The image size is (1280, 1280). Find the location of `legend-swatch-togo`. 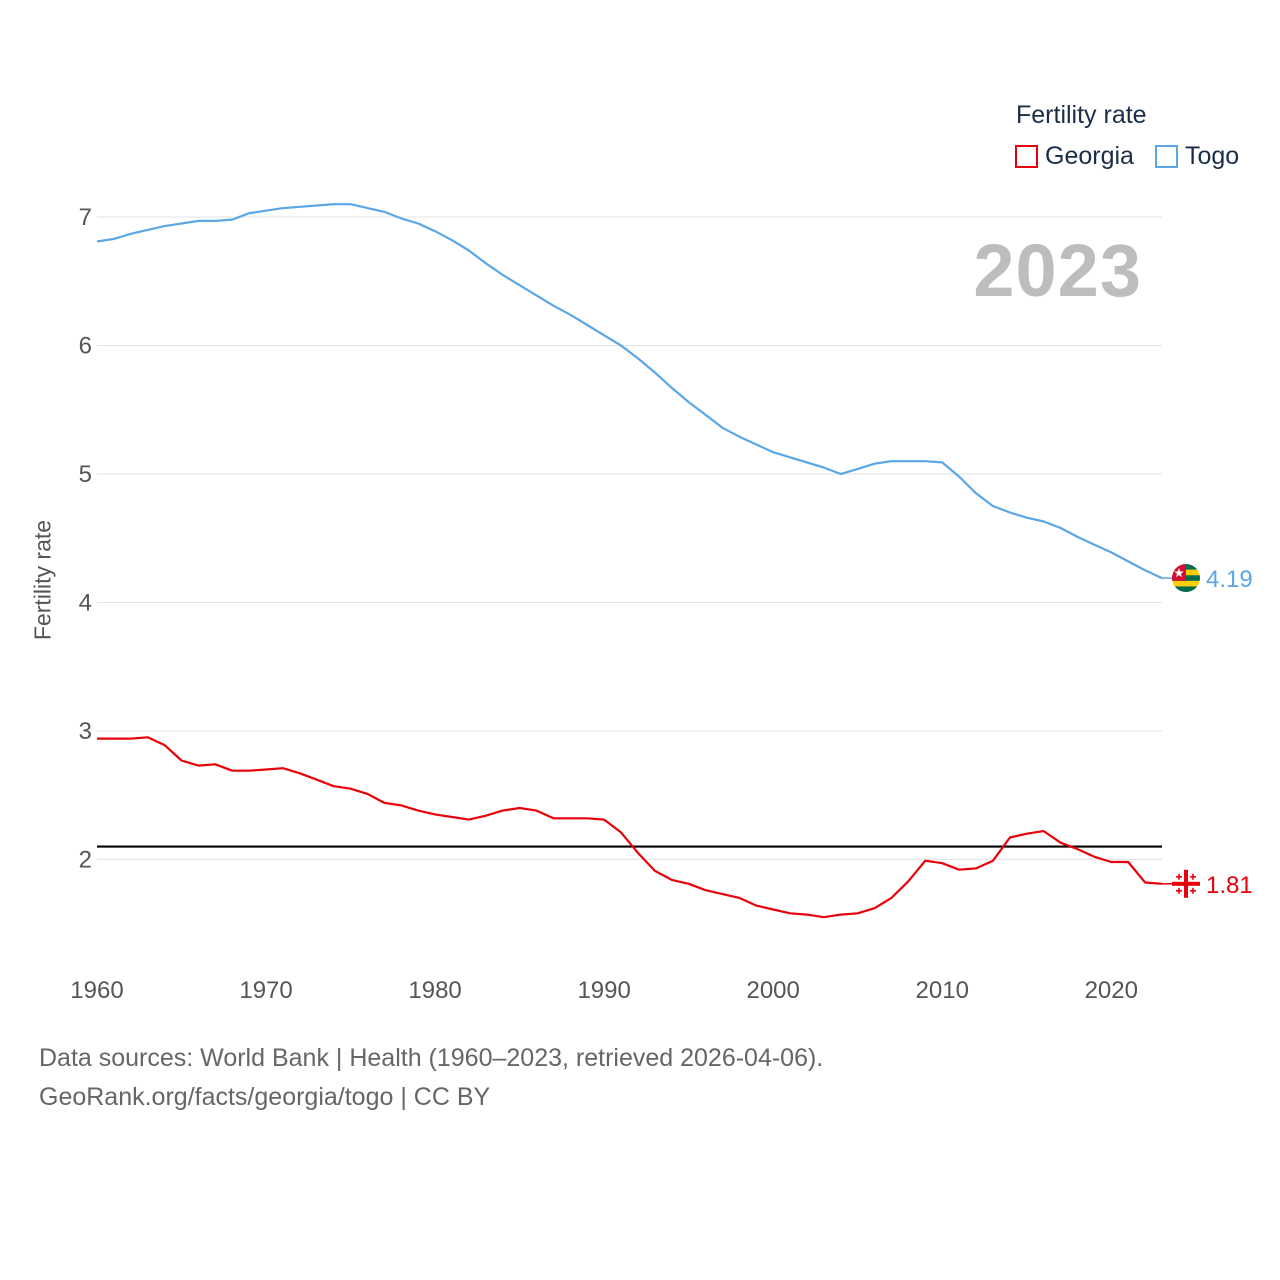

legend-swatch-togo is located at coordinates (1166, 156).